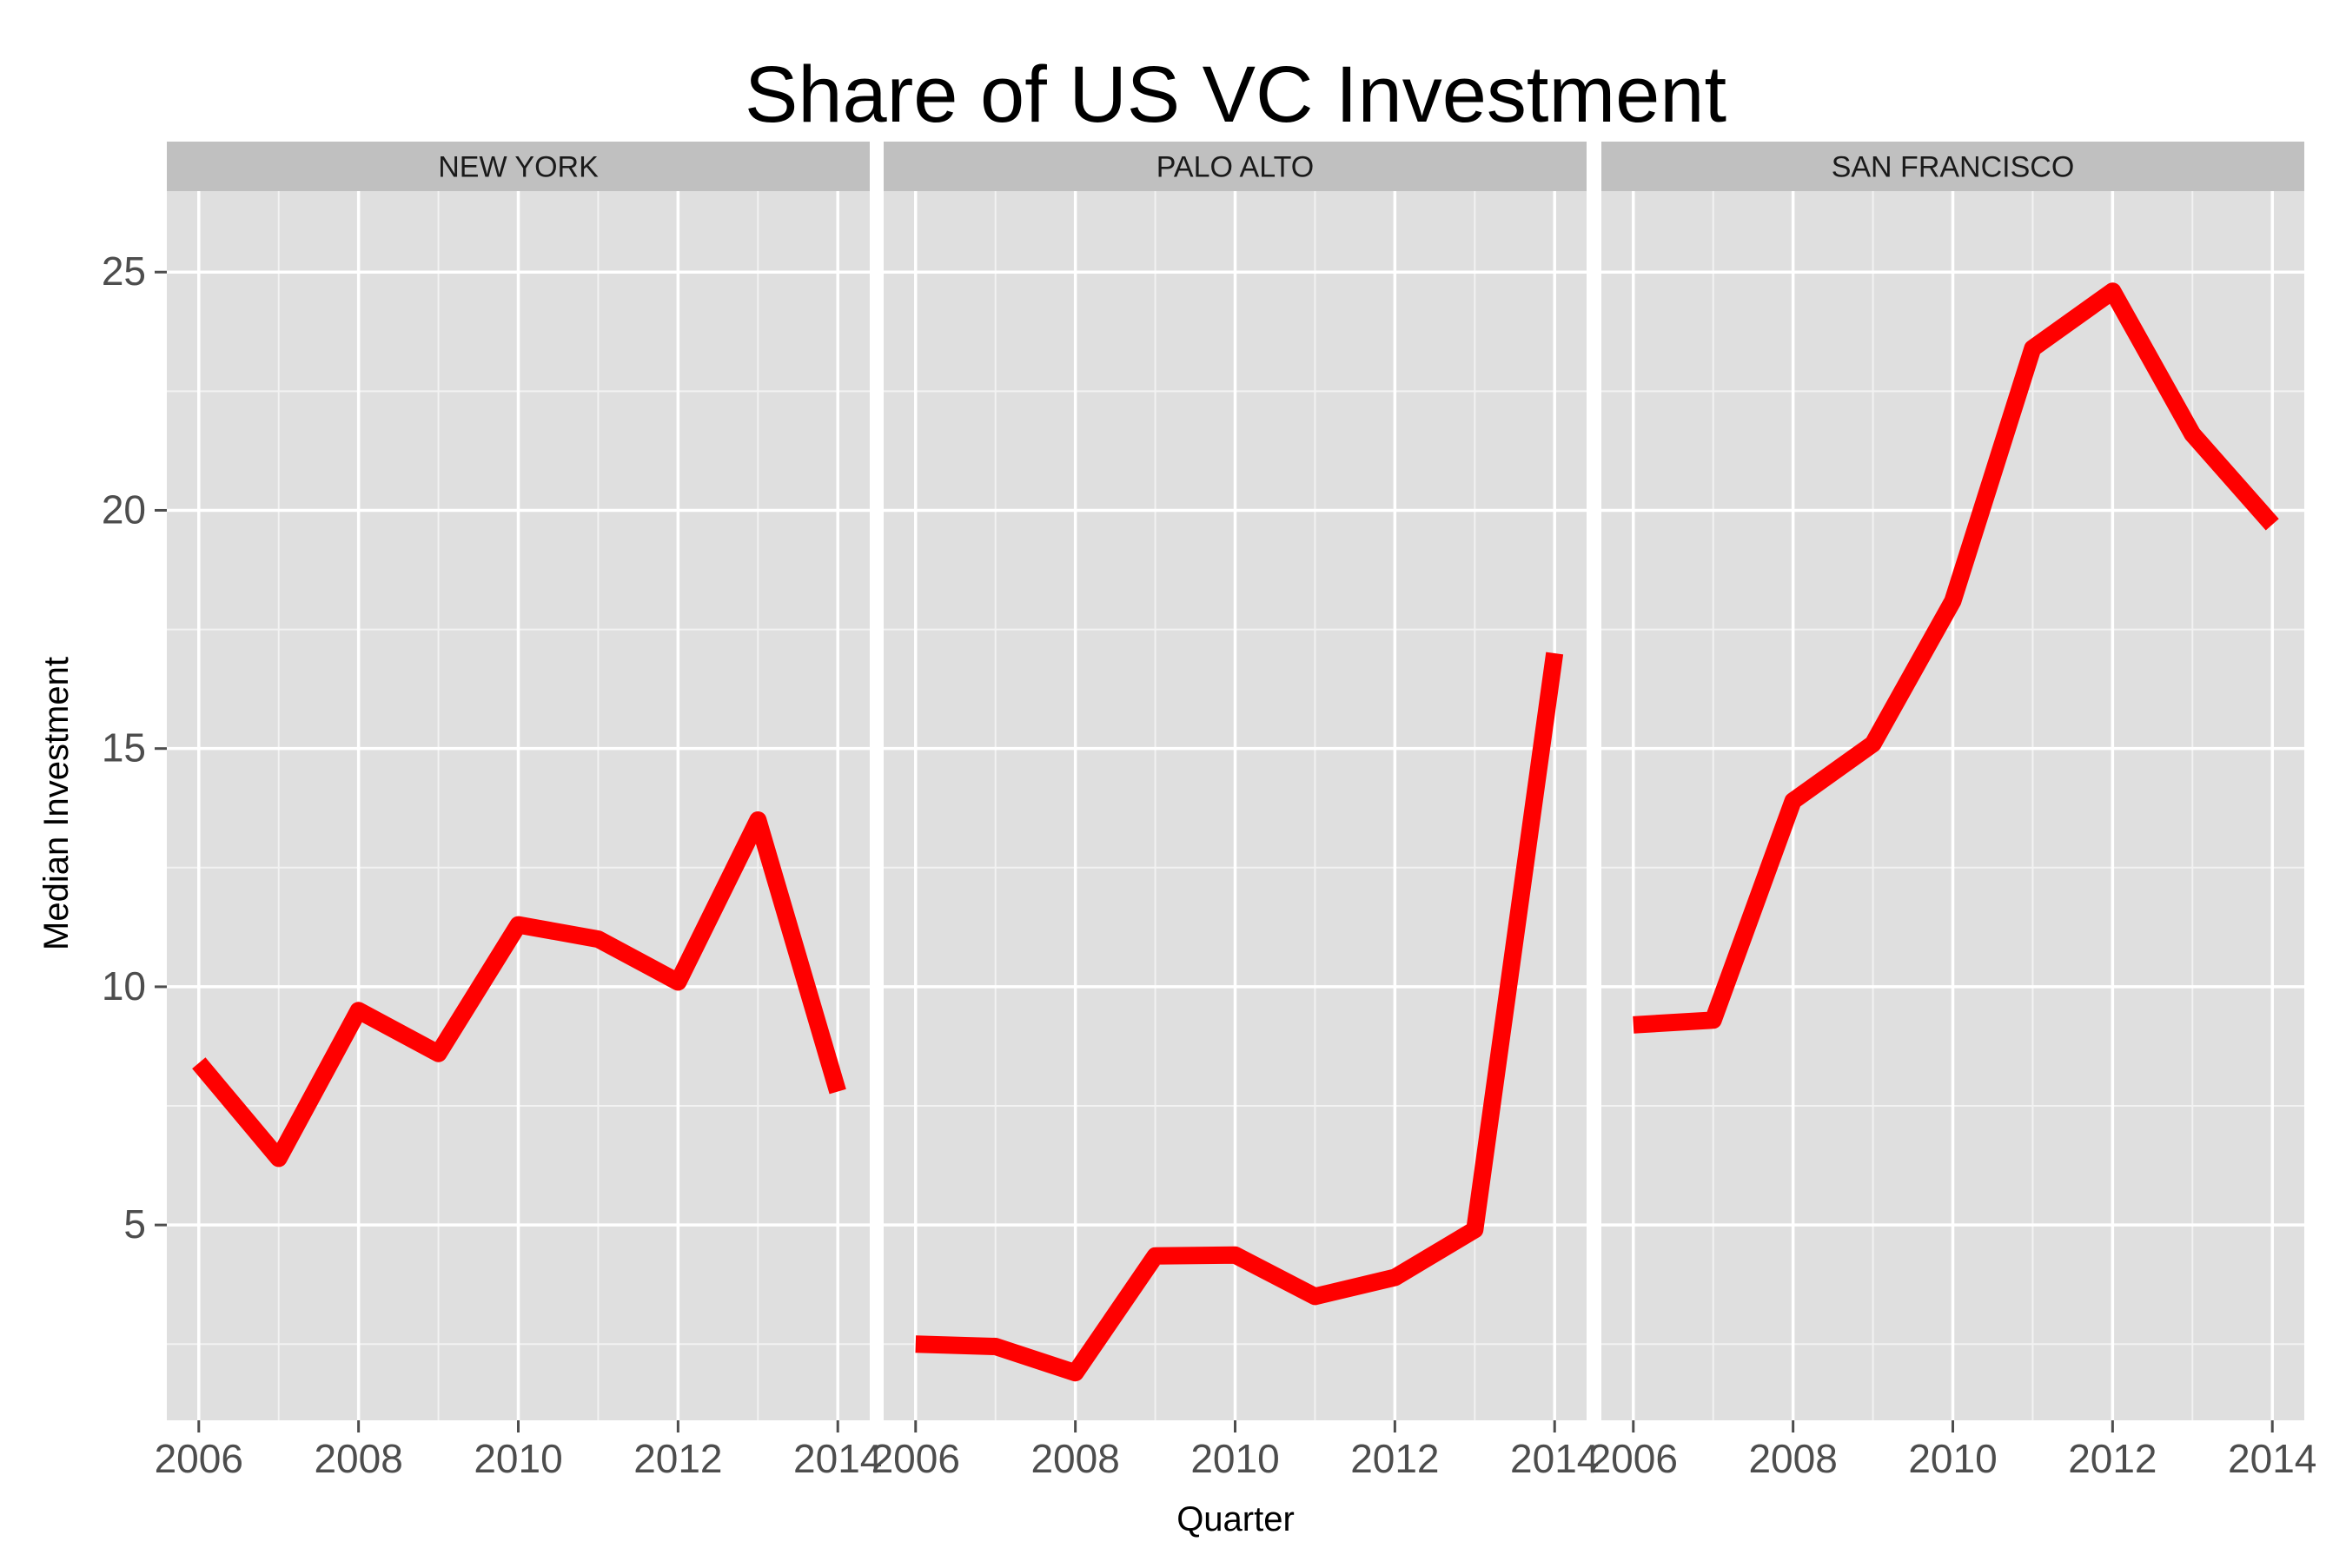  What do you see at coordinates (1235, 94) in the screenshot?
I see `chart-title: Share of US VC Investment` at bounding box center [1235, 94].